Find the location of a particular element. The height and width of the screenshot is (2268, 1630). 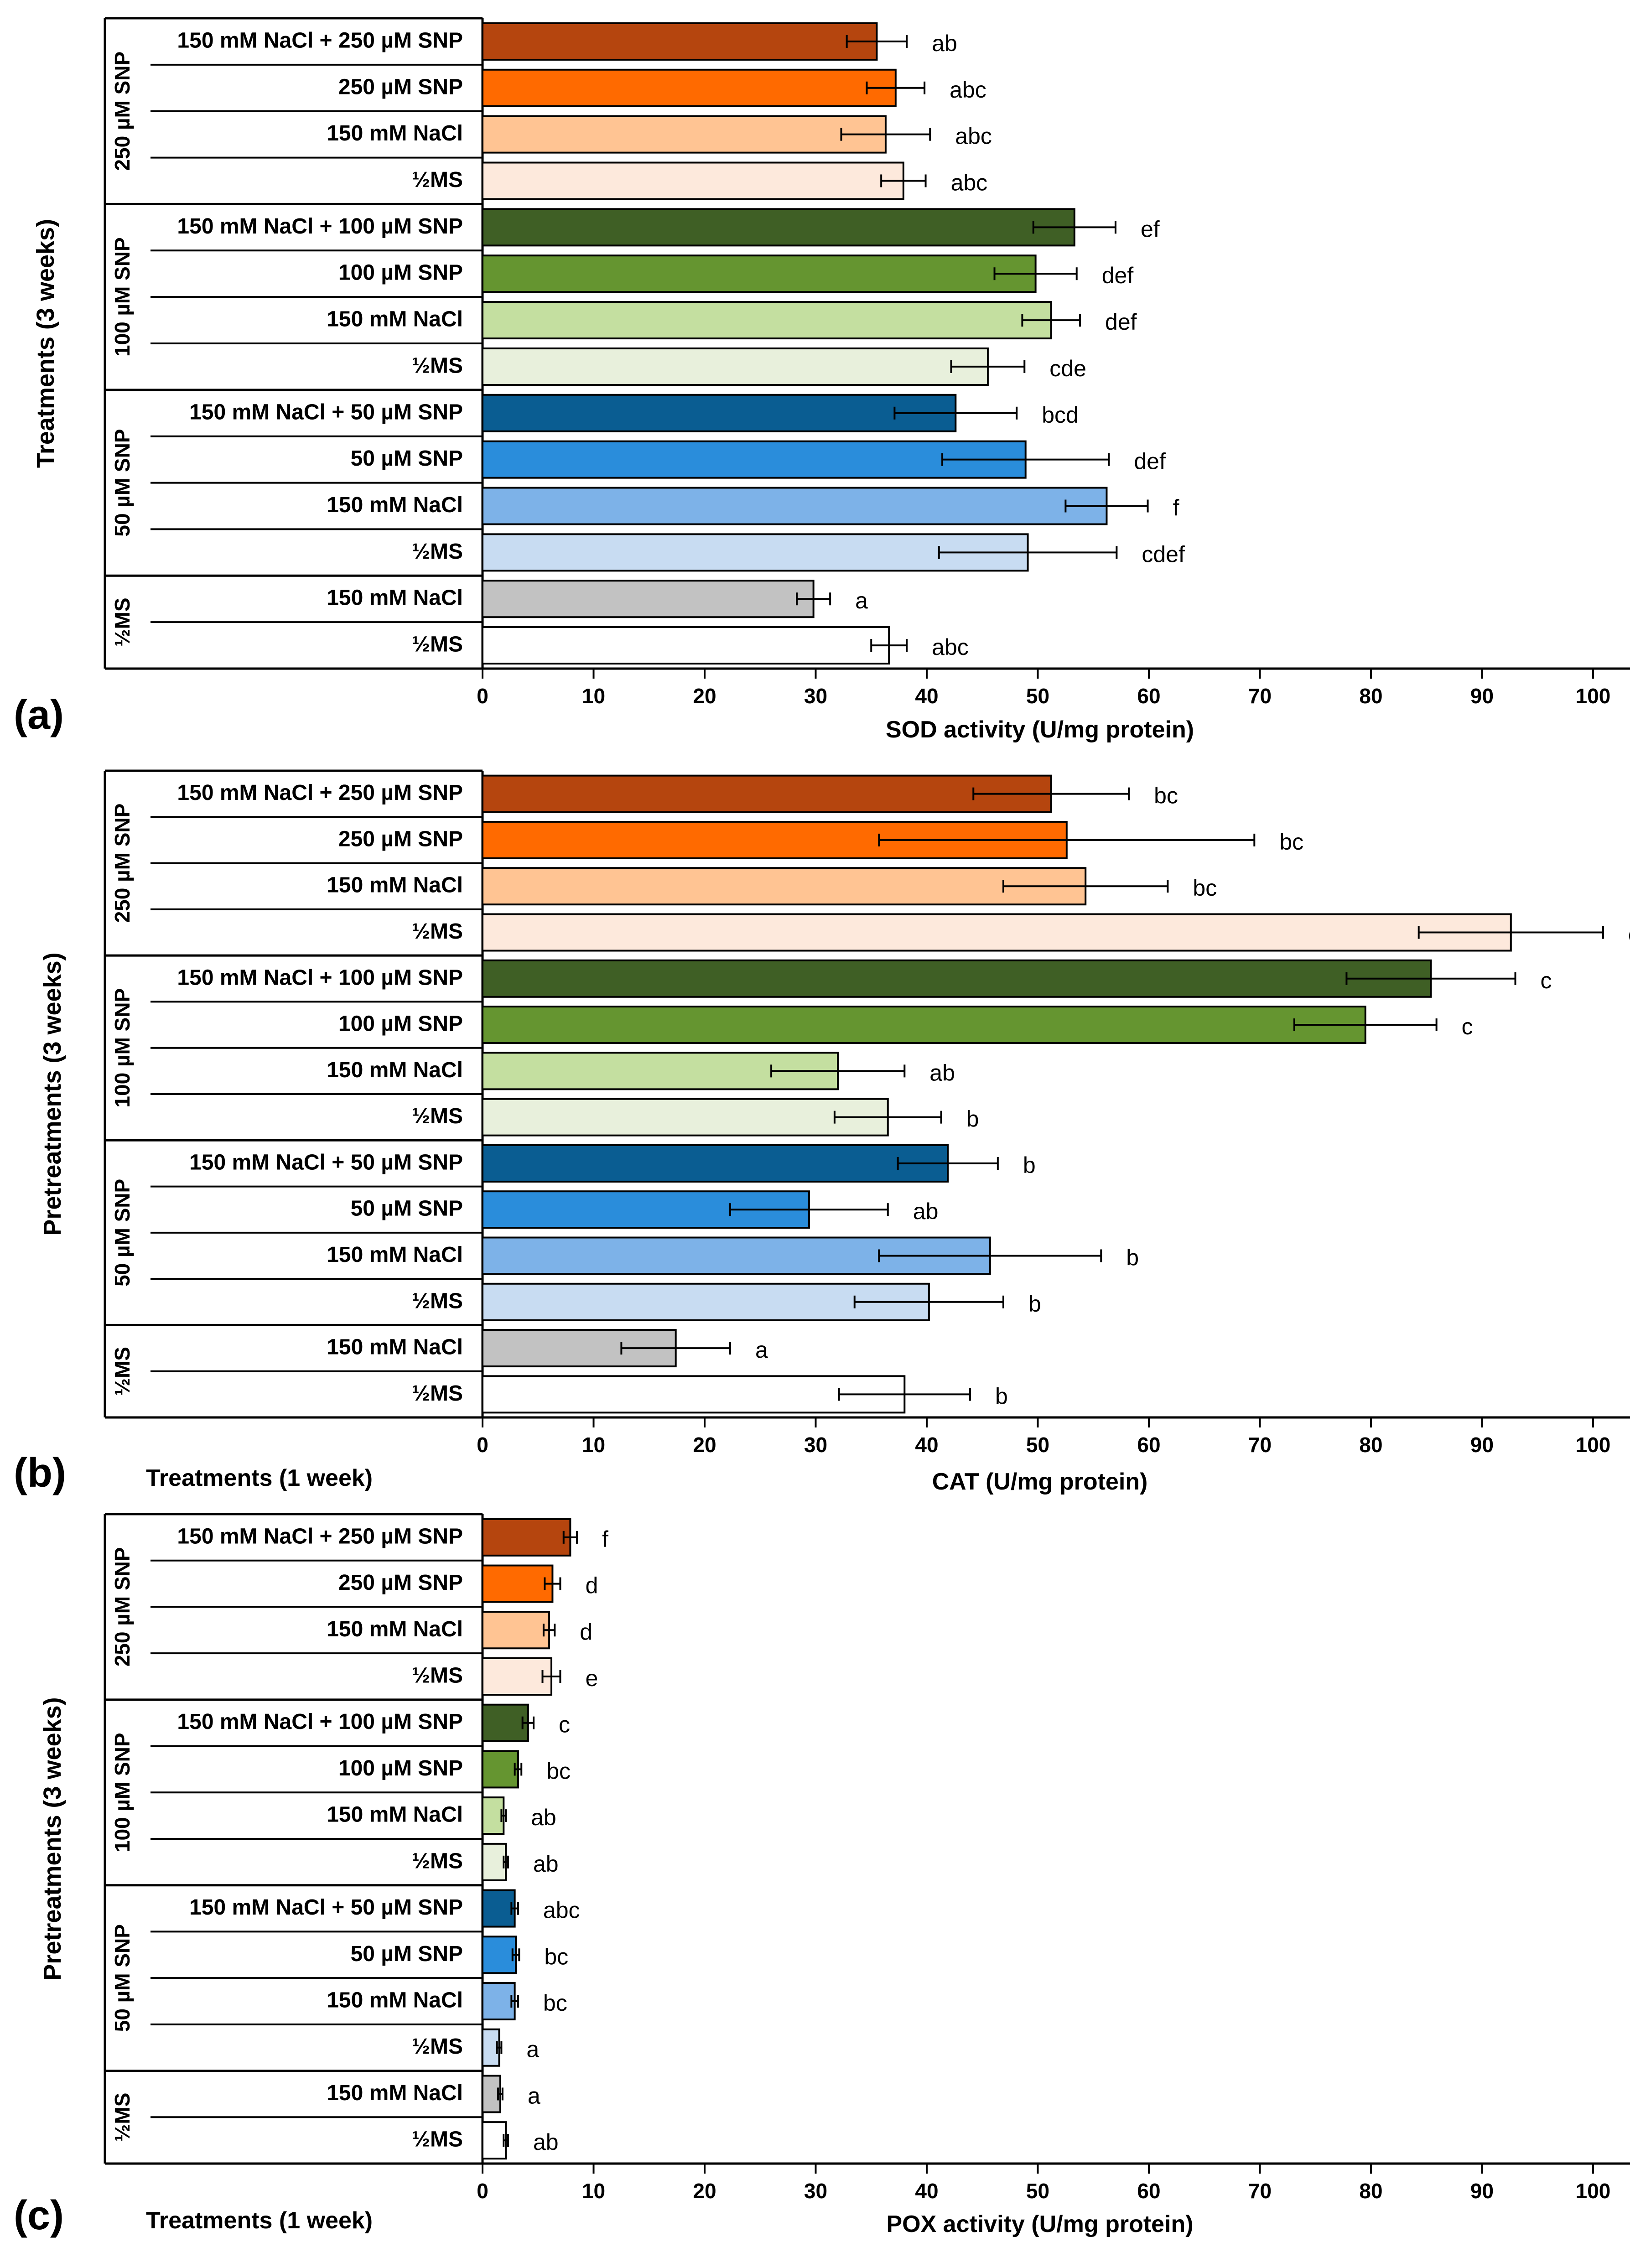

panel-label: (c) is located at coordinates (39, 2215).